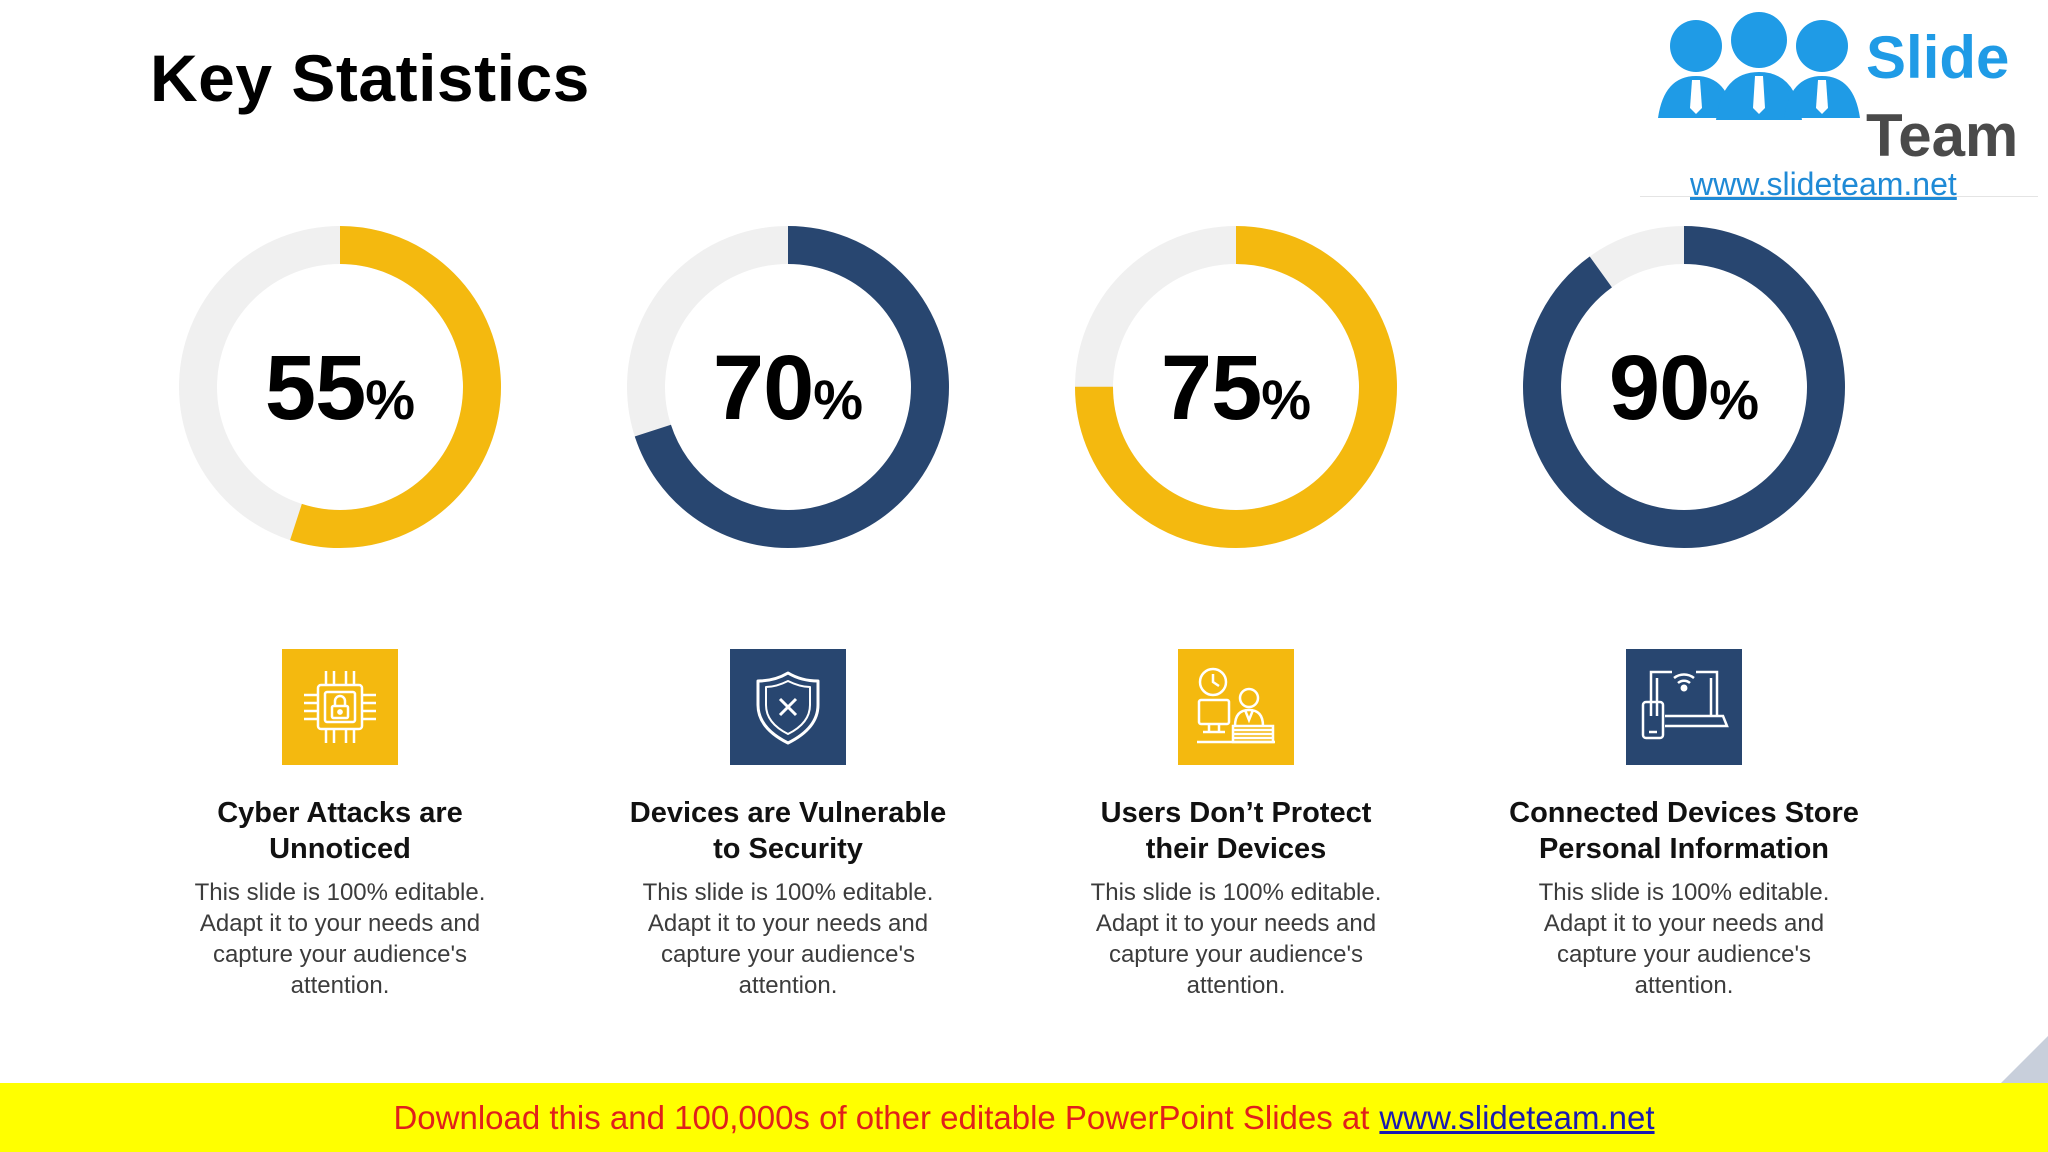 This screenshot has width=2048, height=1152. Describe the element at coordinates (1942, 135) in the screenshot. I see `logo-word-team: Team` at that location.